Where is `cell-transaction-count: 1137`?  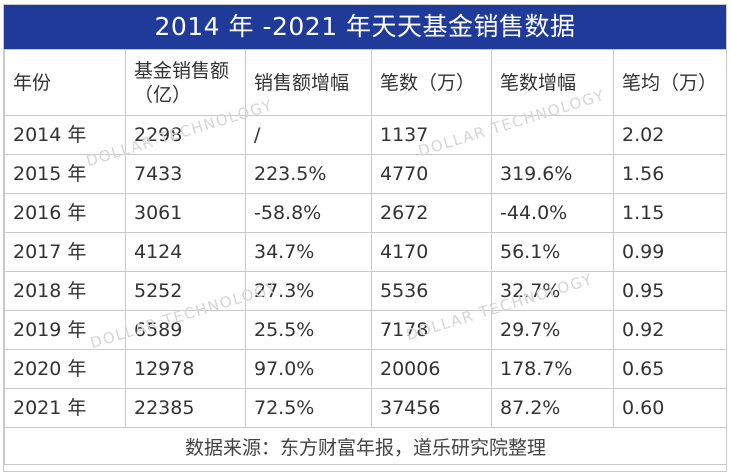 cell-transaction-count: 1137 is located at coordinates (431, 135).